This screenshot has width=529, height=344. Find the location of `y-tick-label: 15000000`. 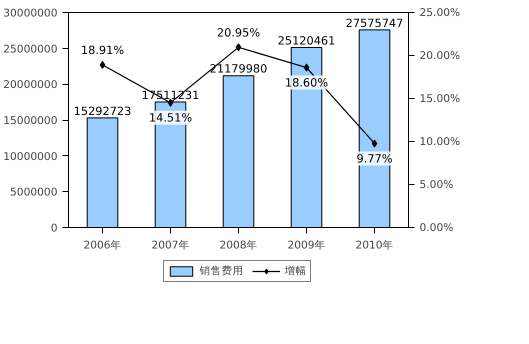

y-tick-label: 15000000 is located at coordinates (30, 120).